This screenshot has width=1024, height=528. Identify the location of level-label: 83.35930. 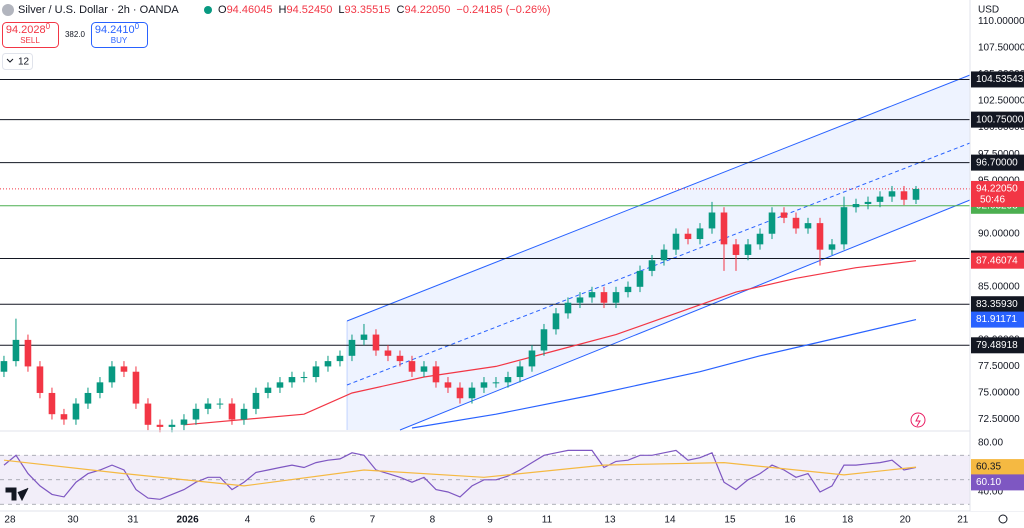
(997, 304).